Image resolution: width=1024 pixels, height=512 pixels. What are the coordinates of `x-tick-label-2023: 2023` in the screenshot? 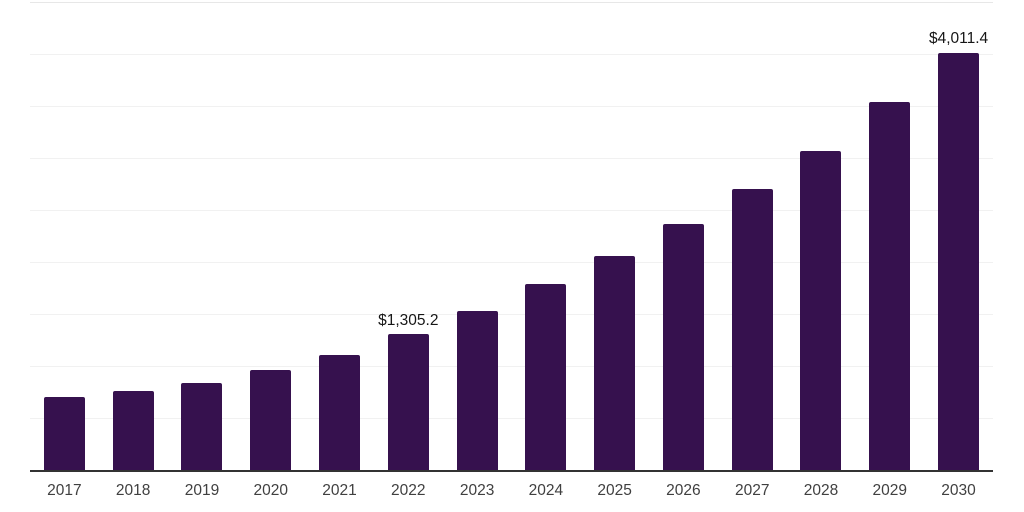 It's located at (477, 490).